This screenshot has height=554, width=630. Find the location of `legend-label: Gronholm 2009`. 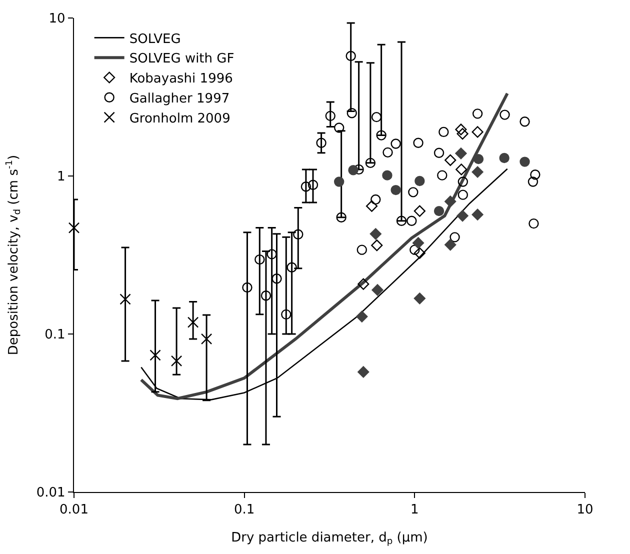

legend-label: Gronholm 2009 is located at coordinates (179, 118).